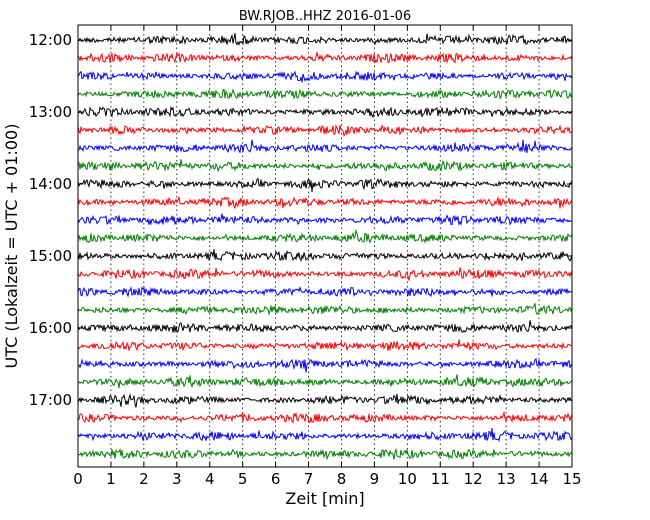  Describe the element at coordinates (342, 479) in the screenshot. I see `x-tick-label: 8` at that location.